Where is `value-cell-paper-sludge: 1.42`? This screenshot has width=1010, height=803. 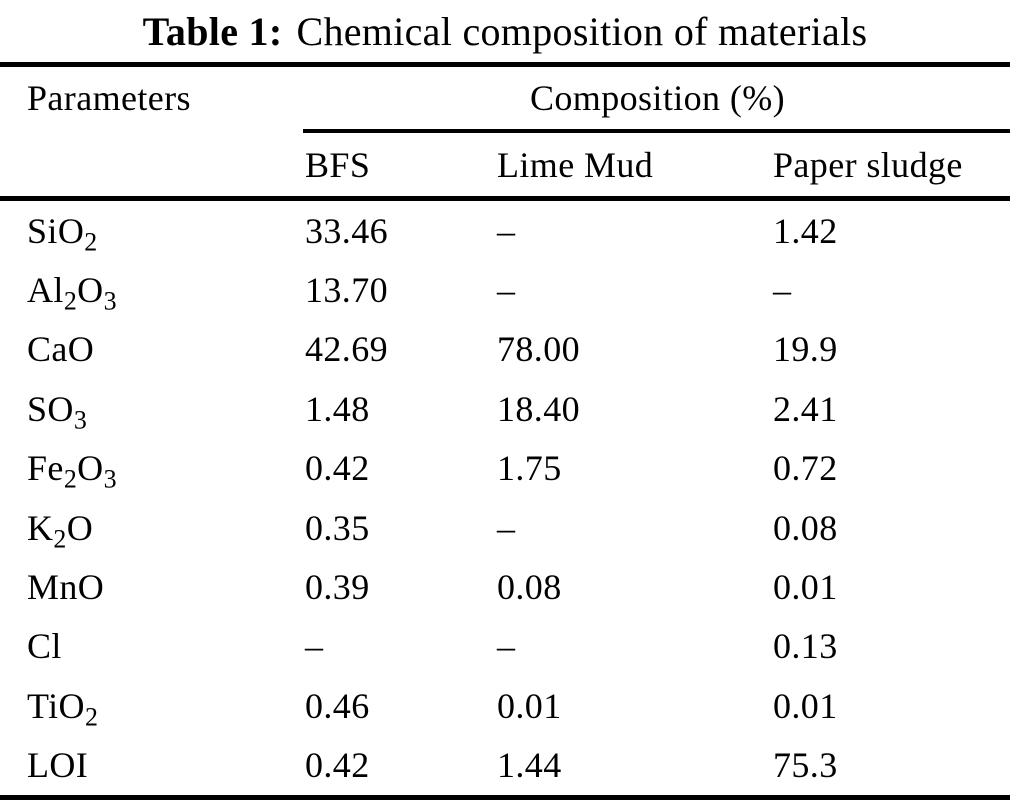
value-cell-paper-sludge: 1.42 is located at coordinates (805, 230).